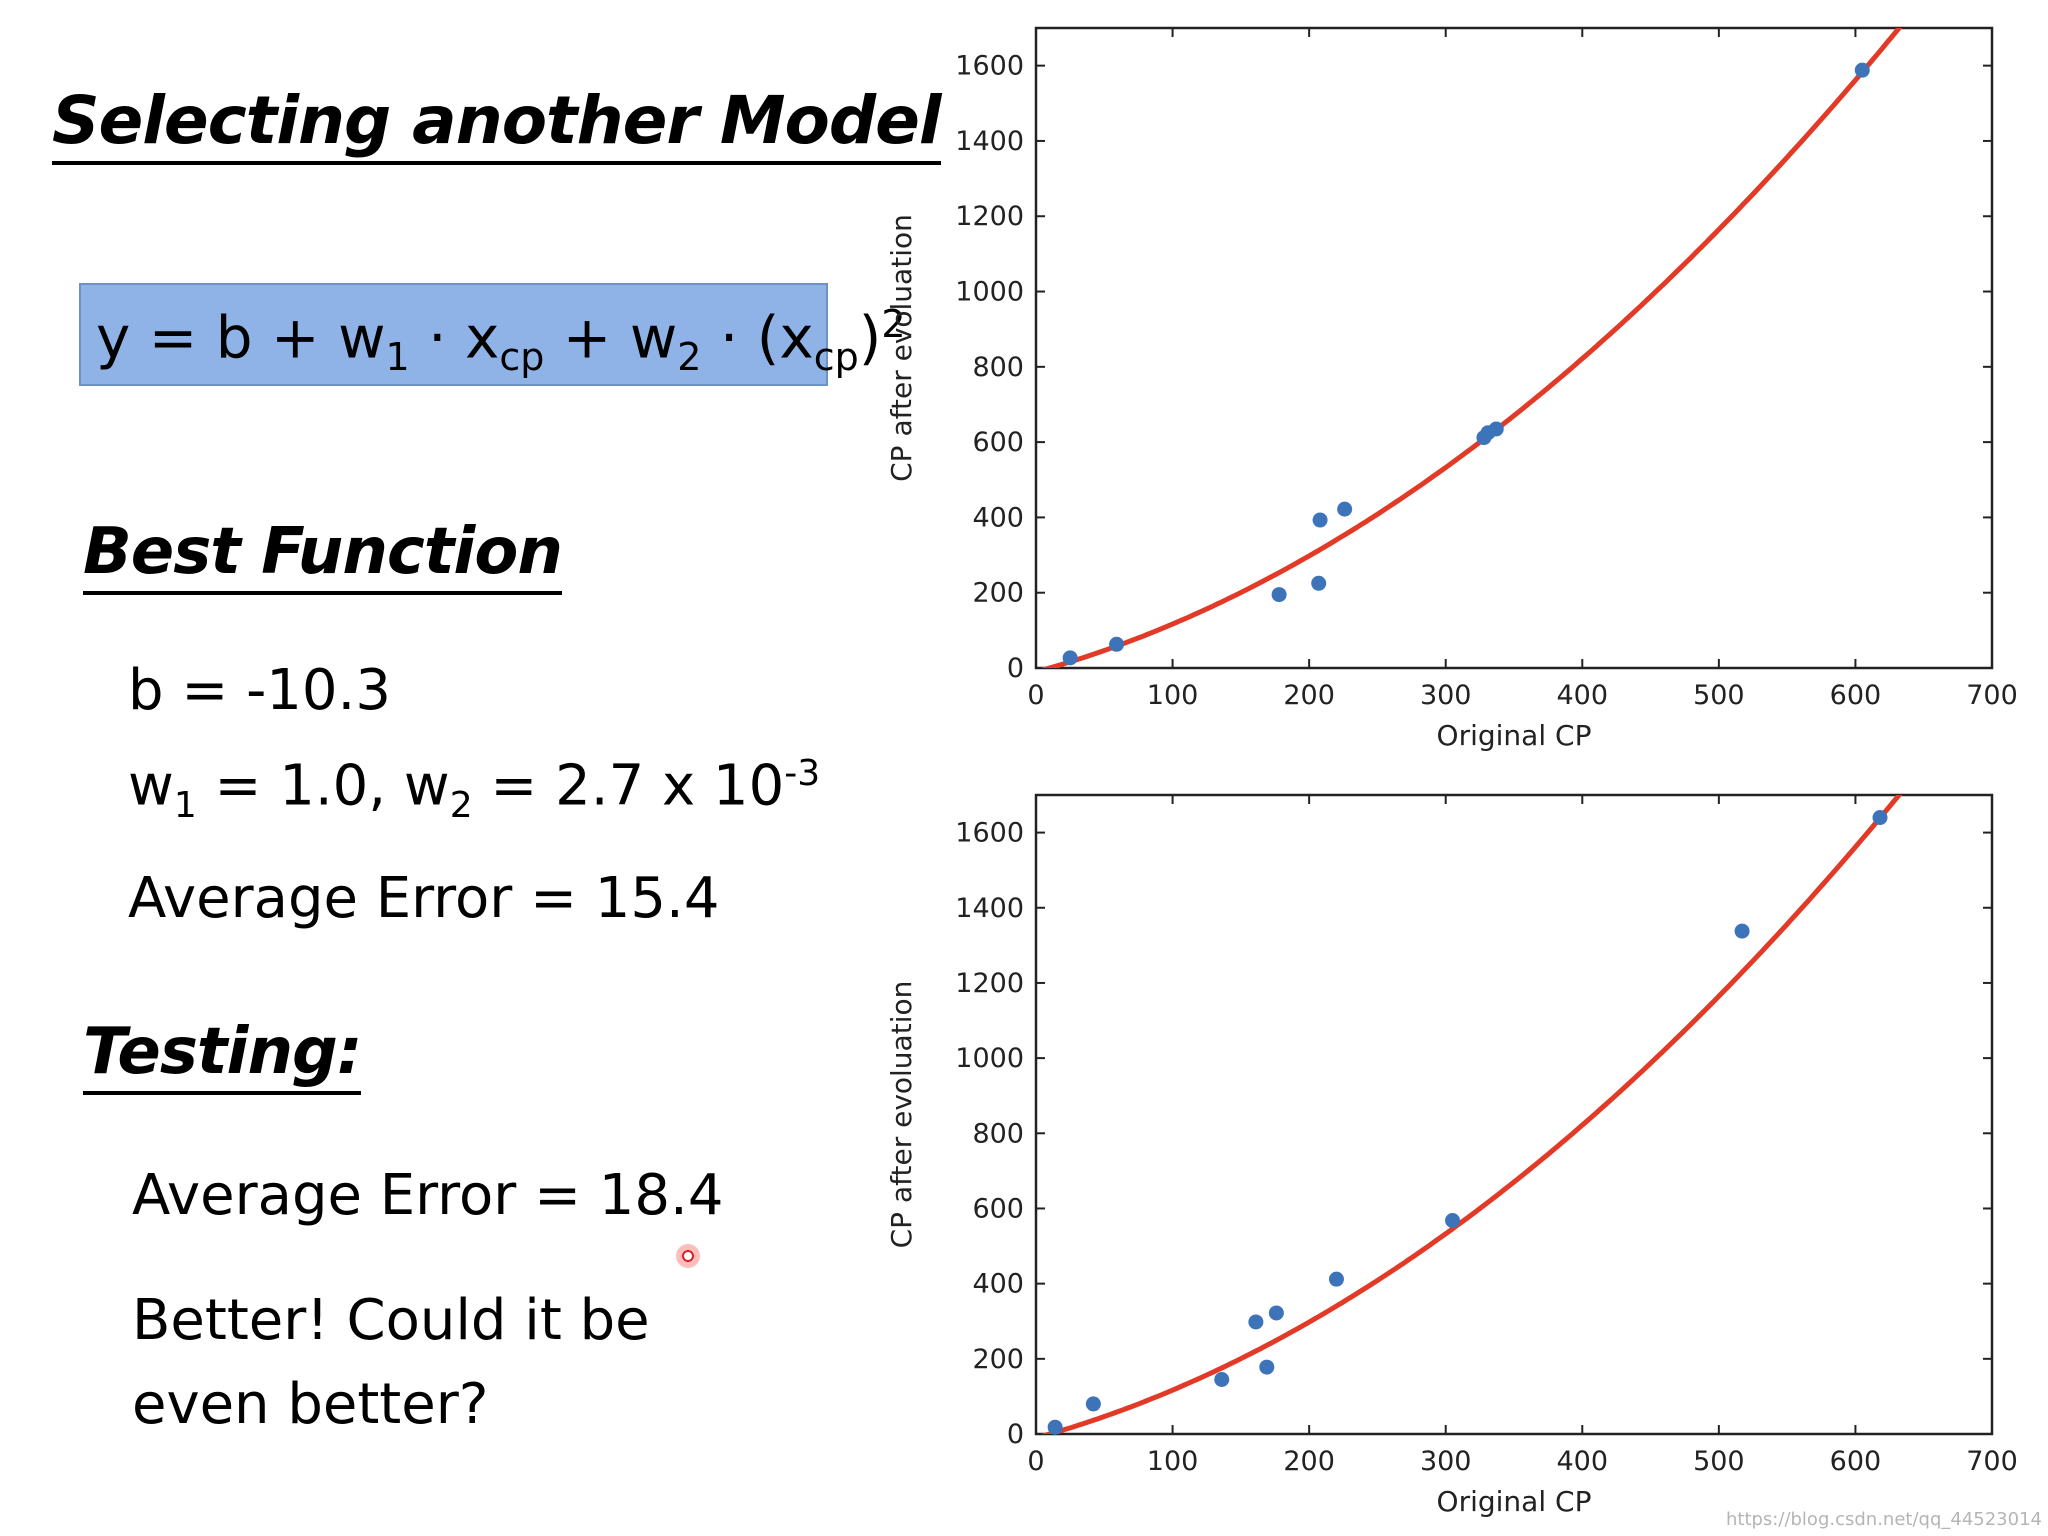 The height and width of the screenshot is (1536, 2048). Describe the element at coordinates (989, 292) in the screenshot. I see `train-ytick-label: 1000` at that location.